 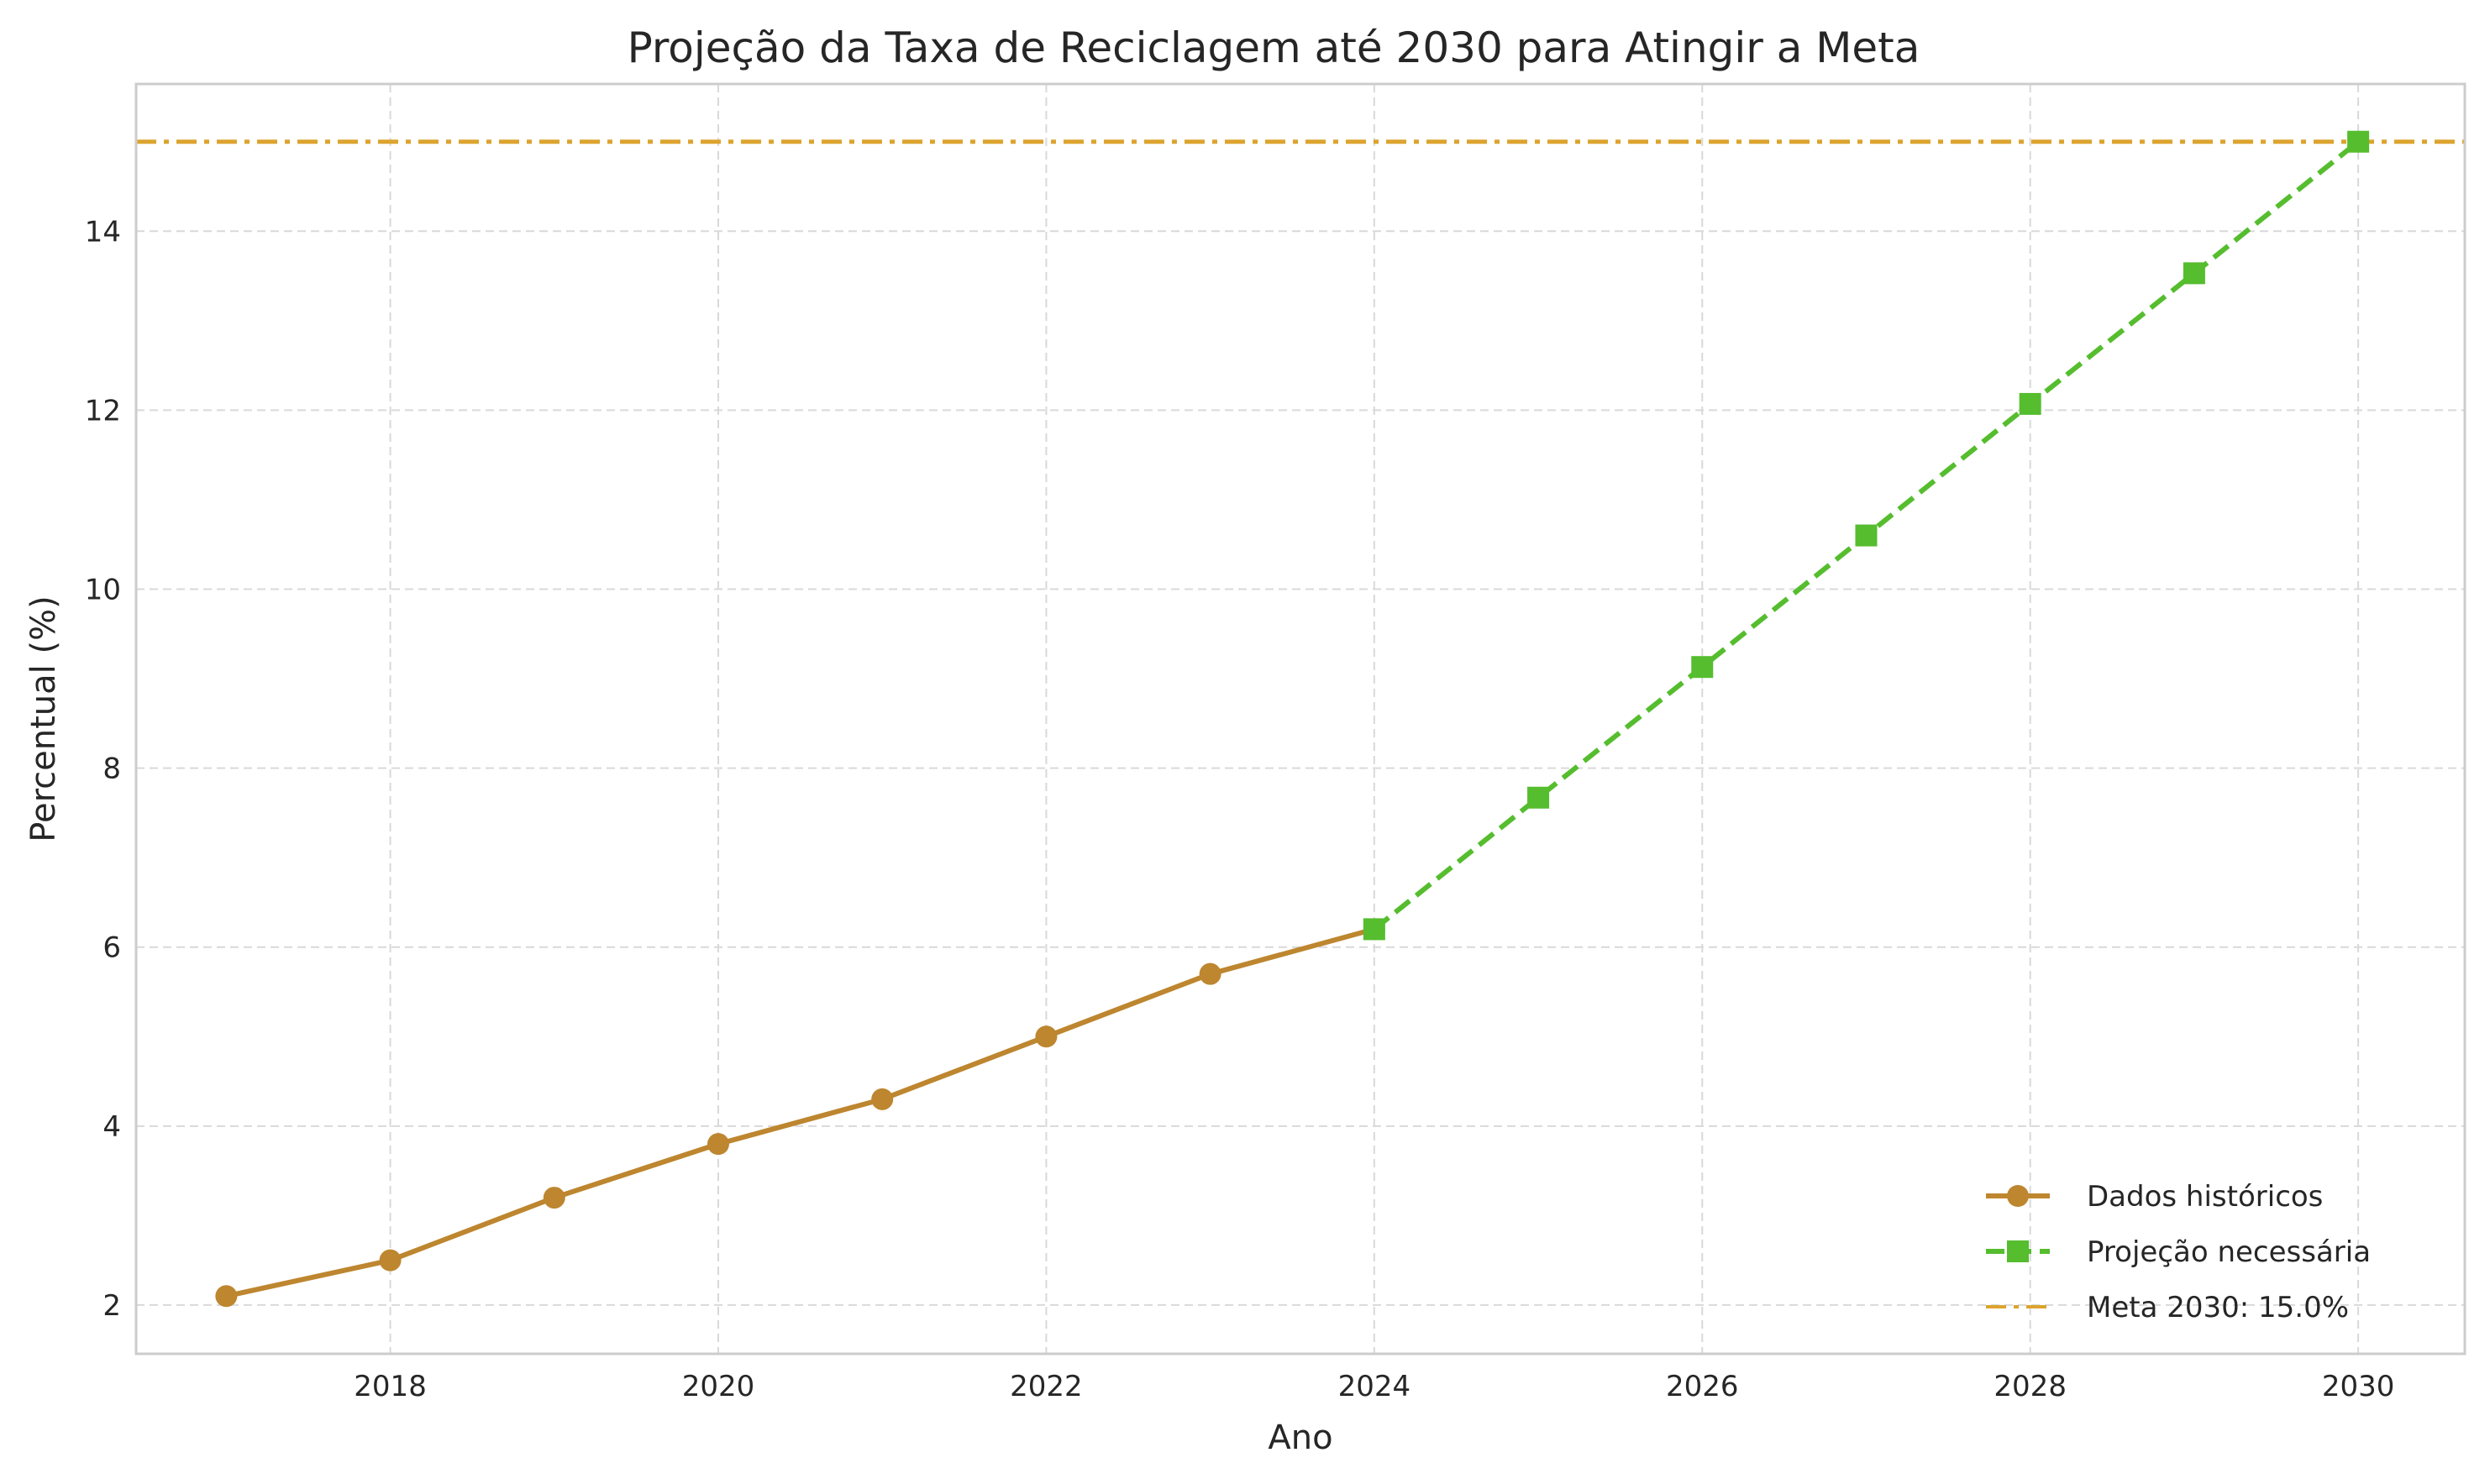 What do you see at coordinates (112, 1306) in the screenshot?
I see `y-tick-label: 2` at bounding box center [112, 1306].